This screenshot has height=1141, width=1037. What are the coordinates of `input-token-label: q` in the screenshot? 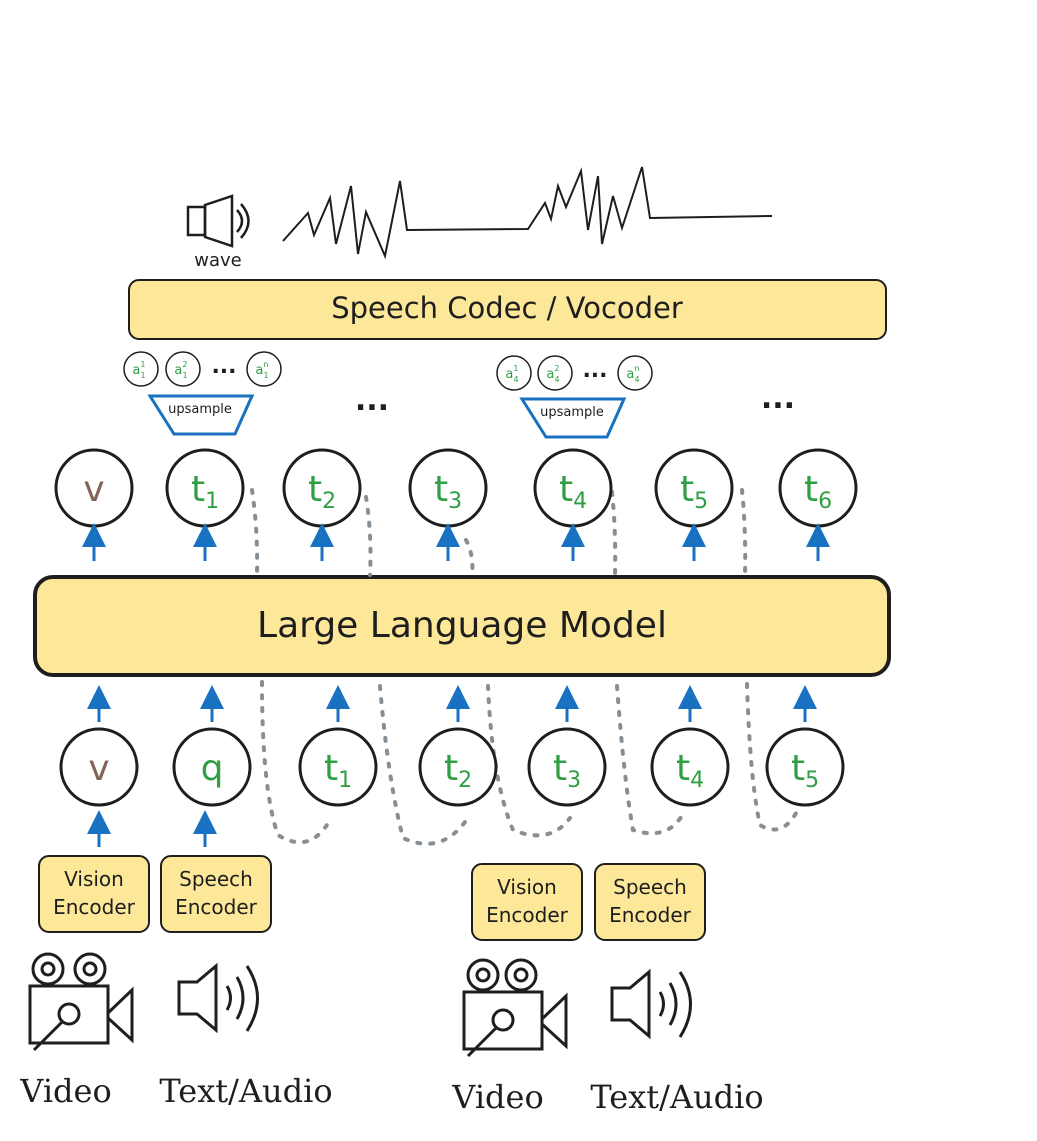 It's located at (212, 768).